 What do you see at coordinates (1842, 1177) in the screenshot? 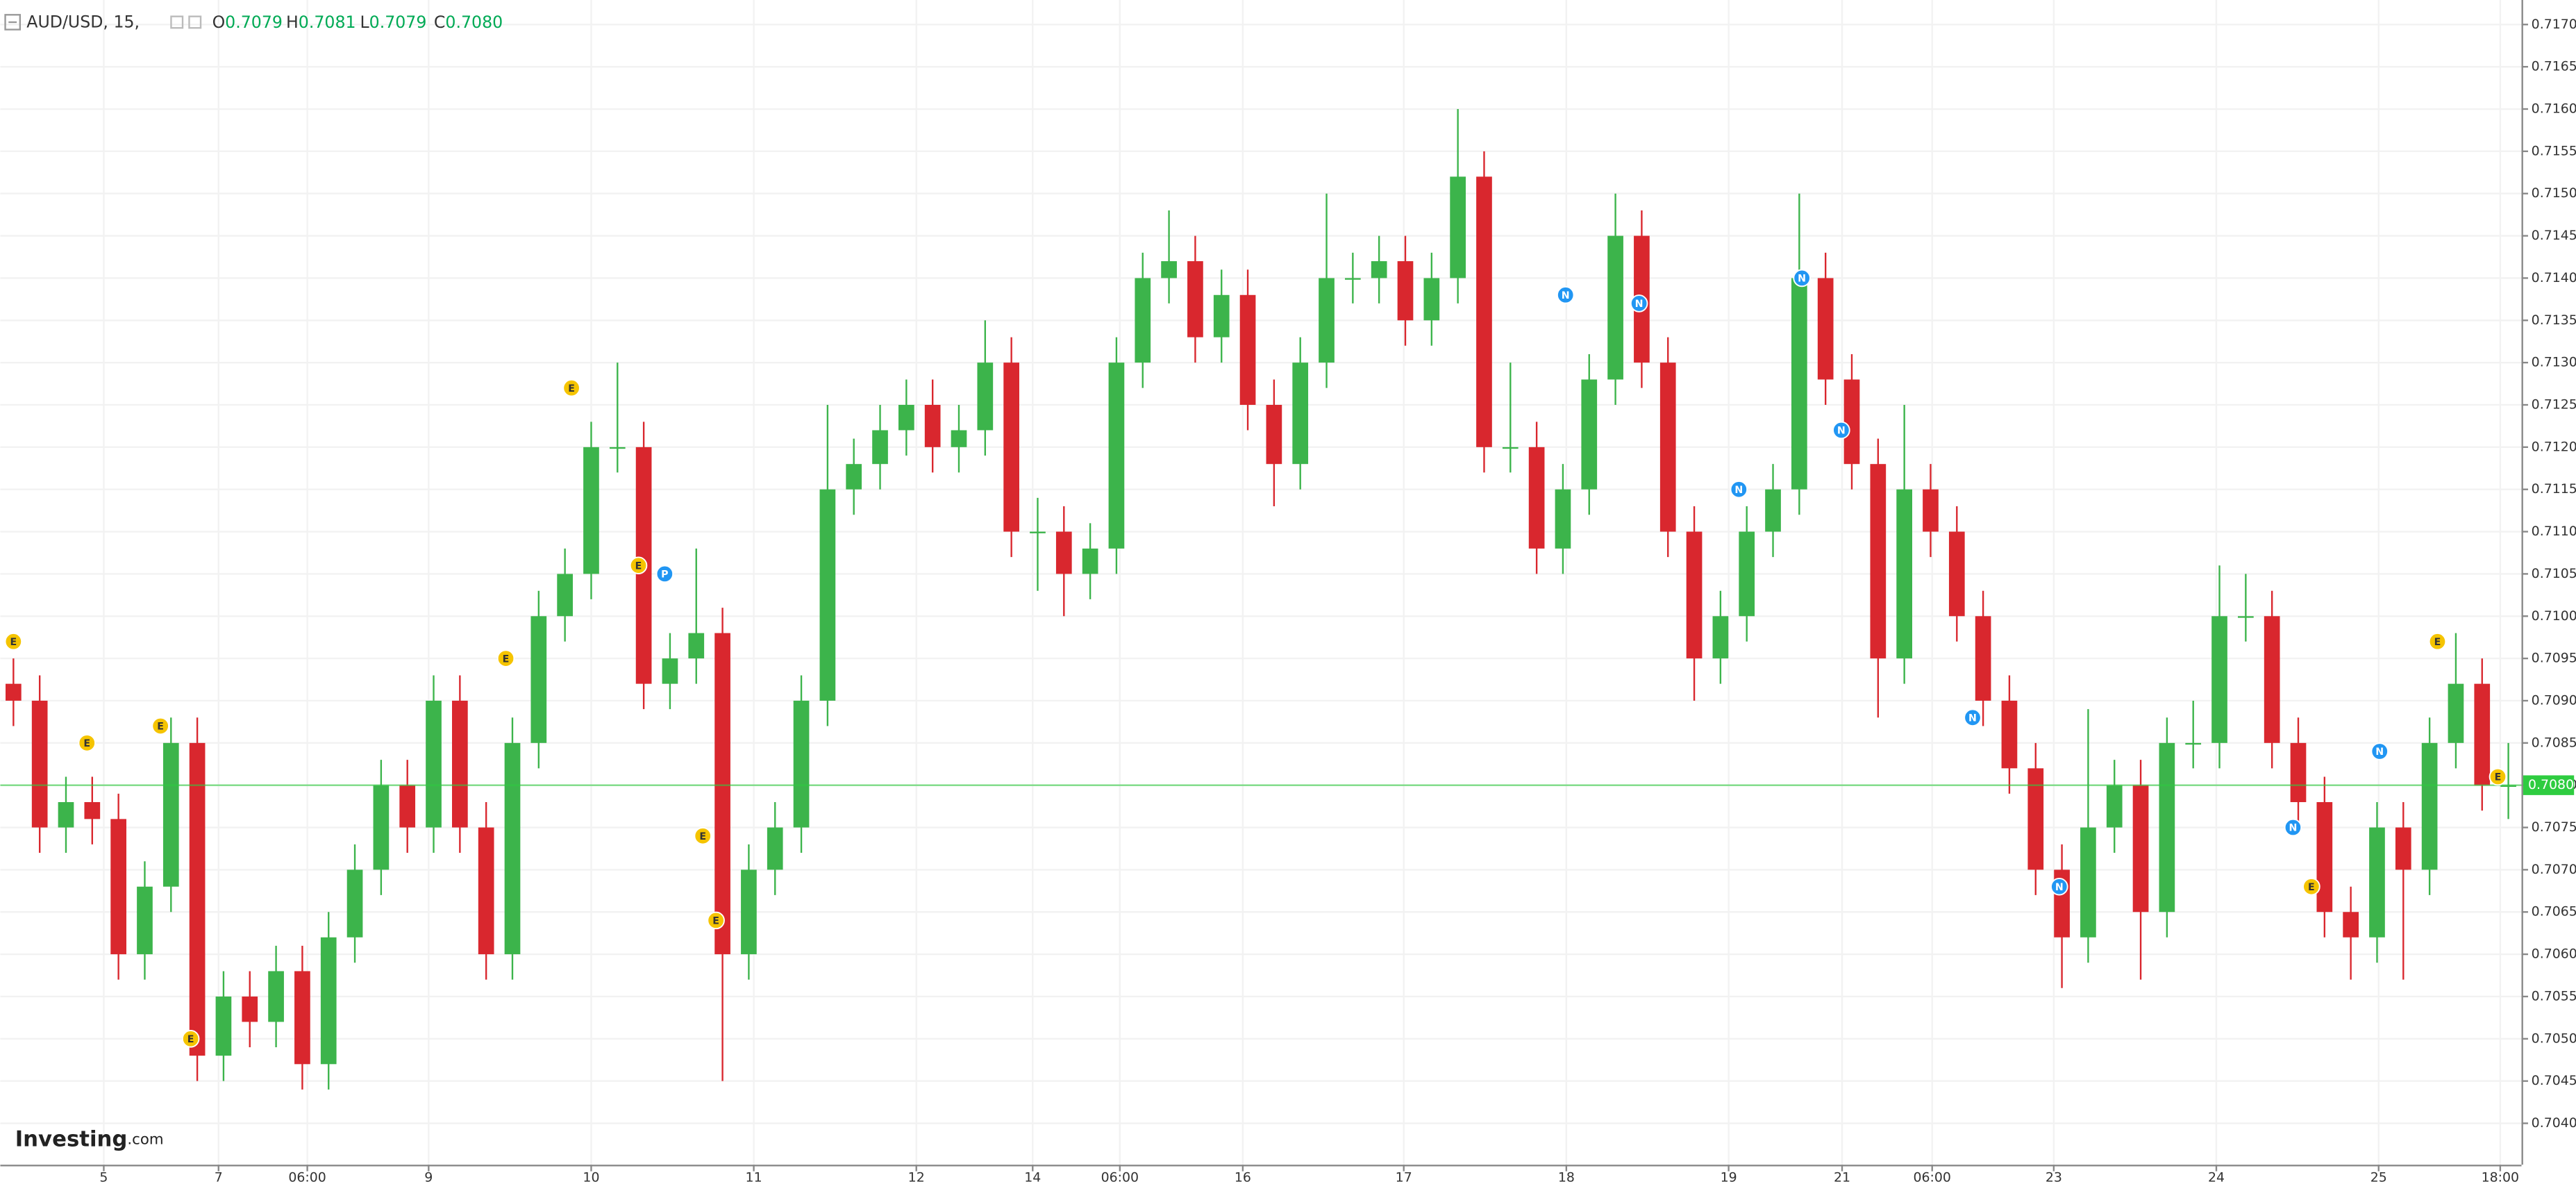
I see `x-tick-label: 21` at bounding box center [1842, 1177].